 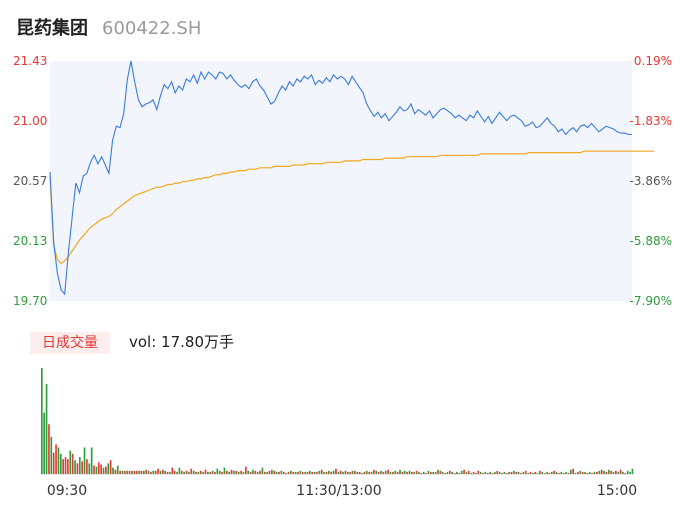 What do you see at coordinates (181, 342) in the screenshot?
I see `volume-readout: vol: 17.80万手` at bounding box center [181, 342].